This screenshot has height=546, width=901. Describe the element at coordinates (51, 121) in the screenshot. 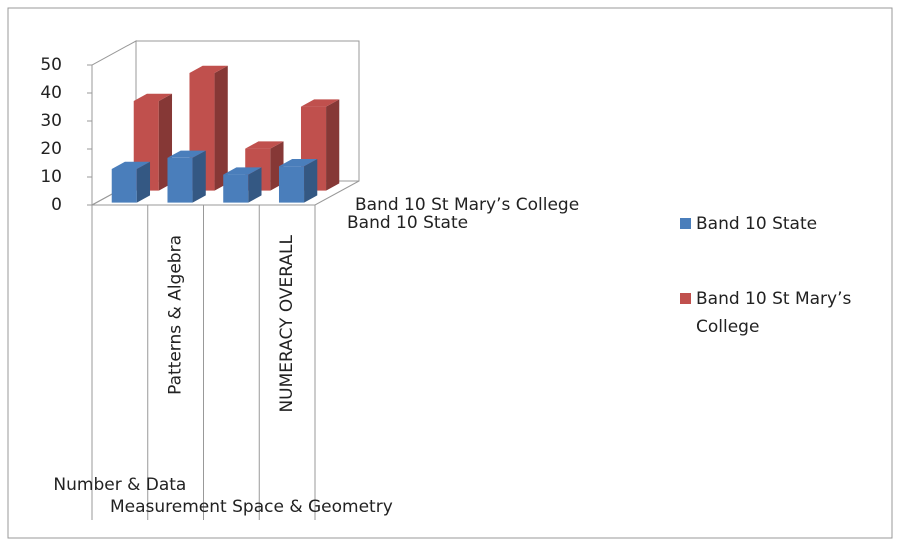

I see `y-tick-label: 30` at that location.